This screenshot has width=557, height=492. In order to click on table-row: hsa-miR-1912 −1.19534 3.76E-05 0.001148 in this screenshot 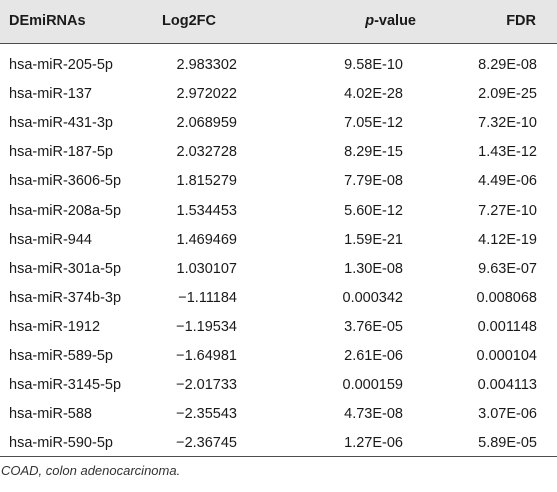, I will do `click(278, 328)`.